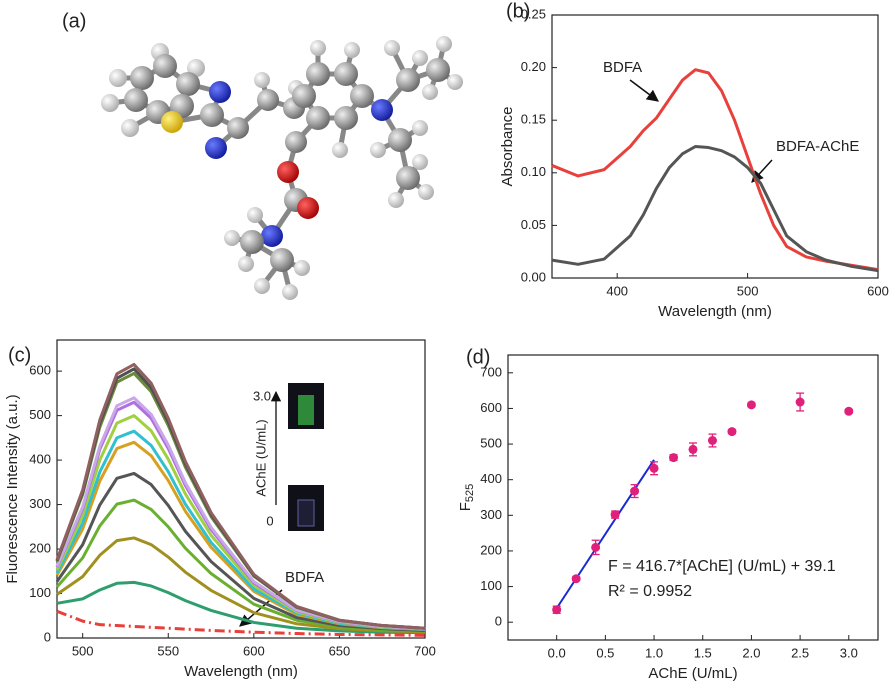 The height and width of the screenshot is (684, 890). I want to click on x-tick-label: 700, so click(425, 650).